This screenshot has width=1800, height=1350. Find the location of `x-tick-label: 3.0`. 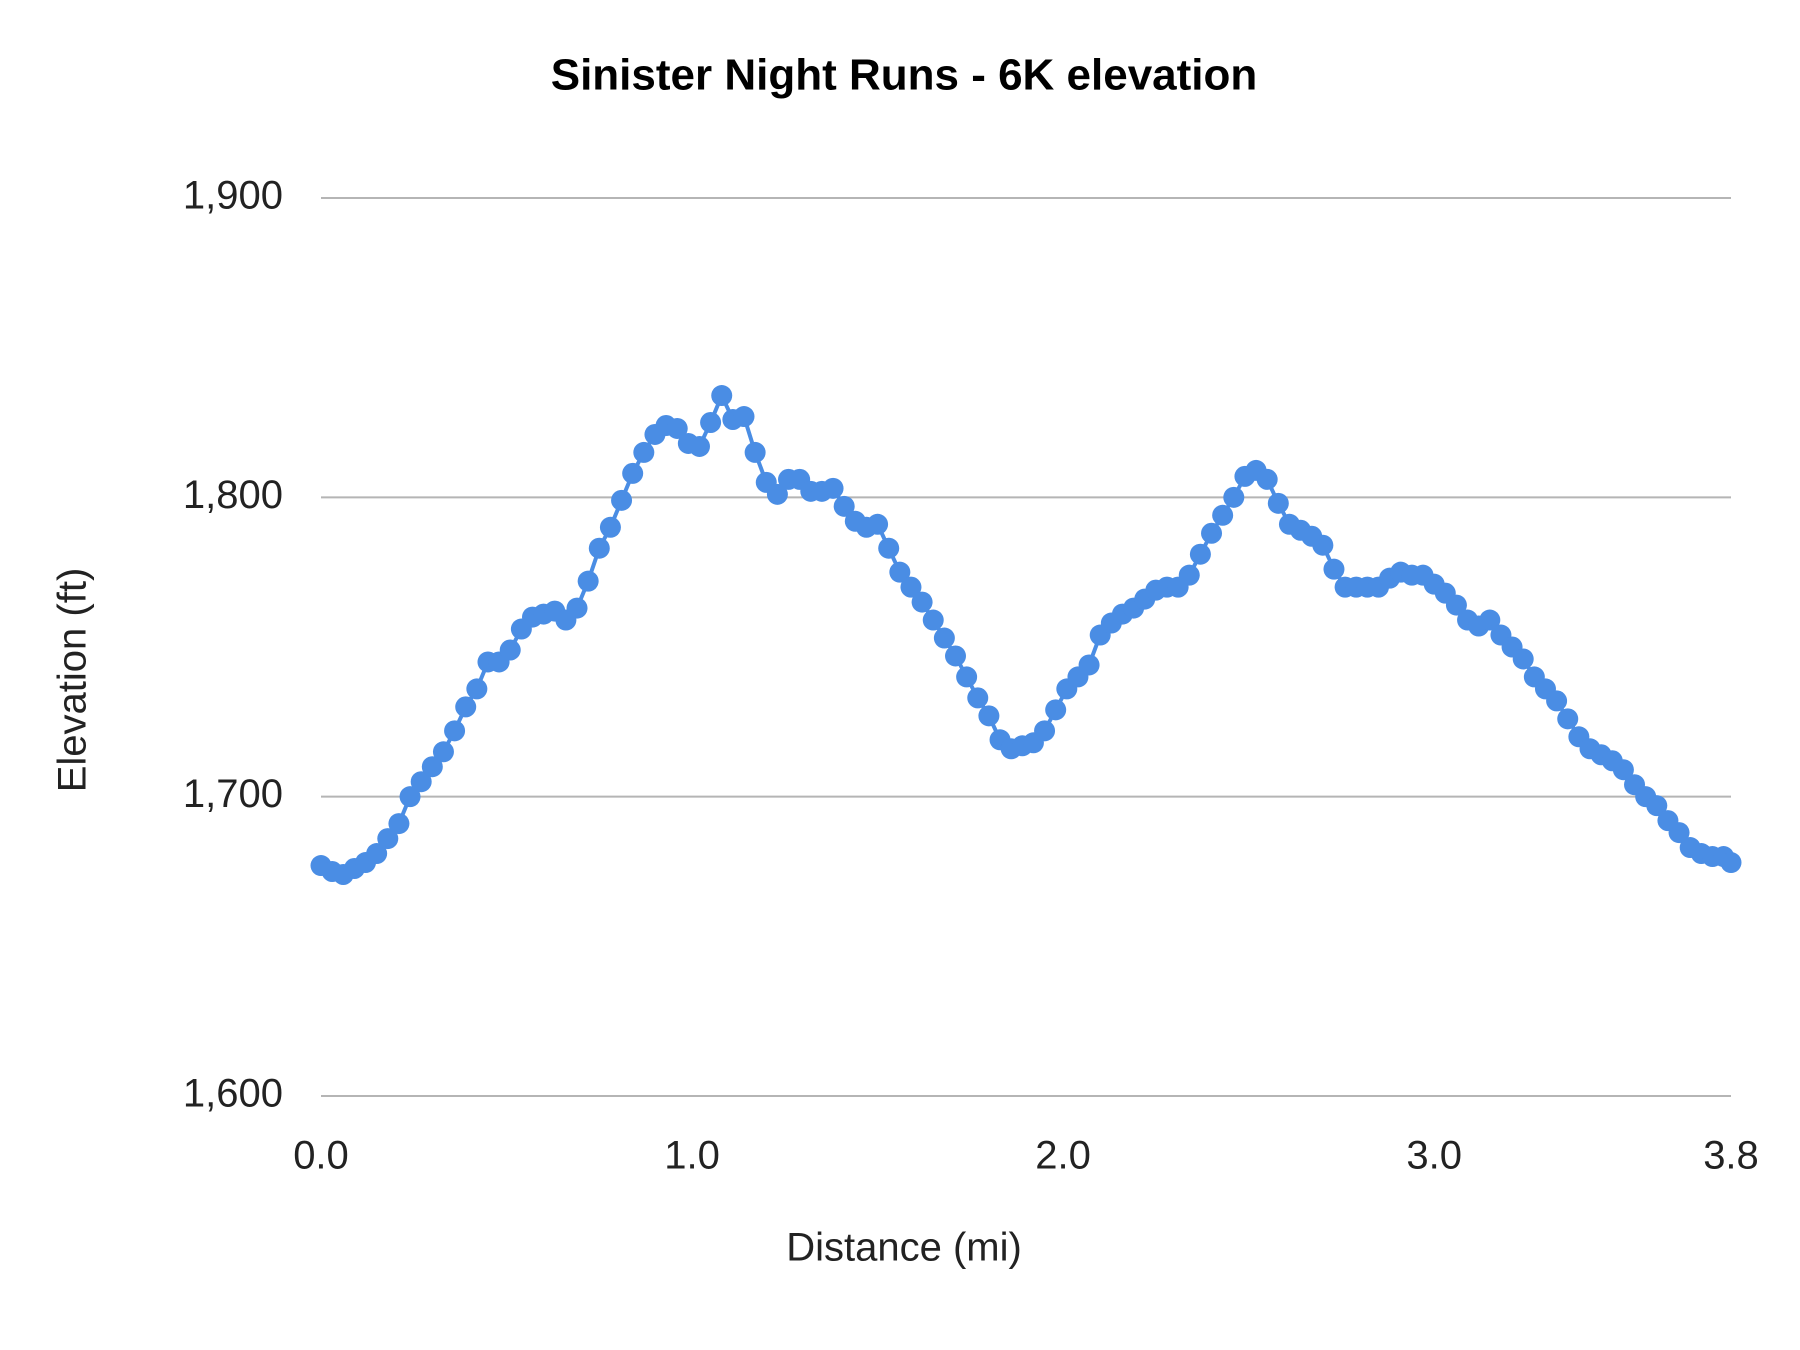

x-tick-label: 3.0 is located at coordinates (1434, 1156).